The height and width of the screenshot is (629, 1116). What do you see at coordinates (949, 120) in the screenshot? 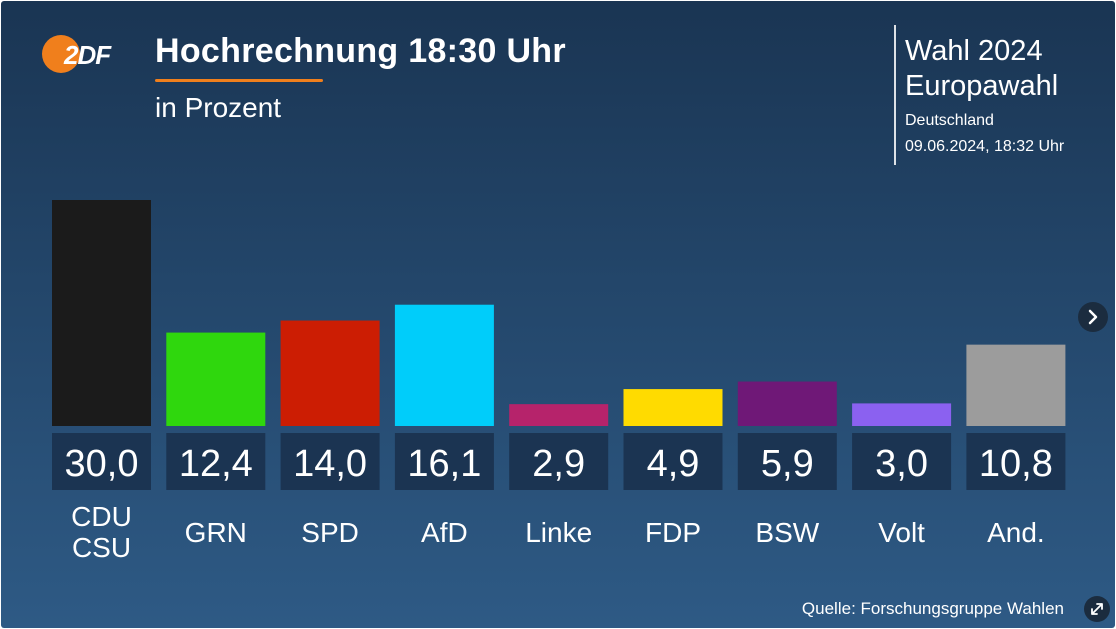
I see `election-region: Deutschland` at bounding box center [949, 120].